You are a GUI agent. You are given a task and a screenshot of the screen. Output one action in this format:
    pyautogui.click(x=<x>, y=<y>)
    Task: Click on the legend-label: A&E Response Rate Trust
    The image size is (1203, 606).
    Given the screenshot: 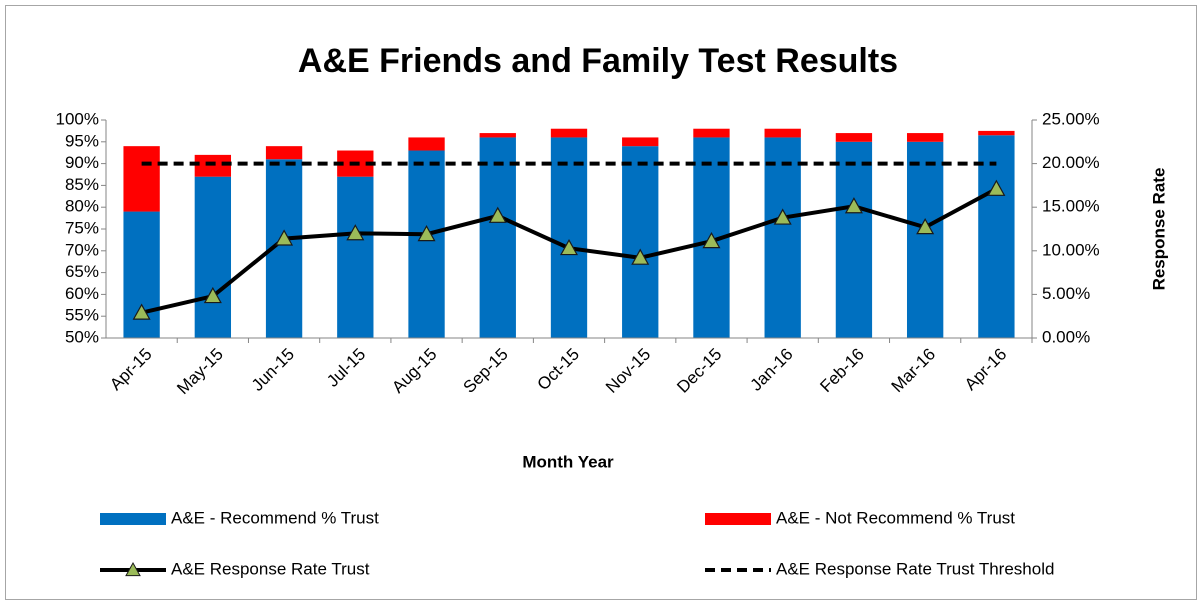 What is the action you would take?
    pyautogui.click(x=270, y=568)
    